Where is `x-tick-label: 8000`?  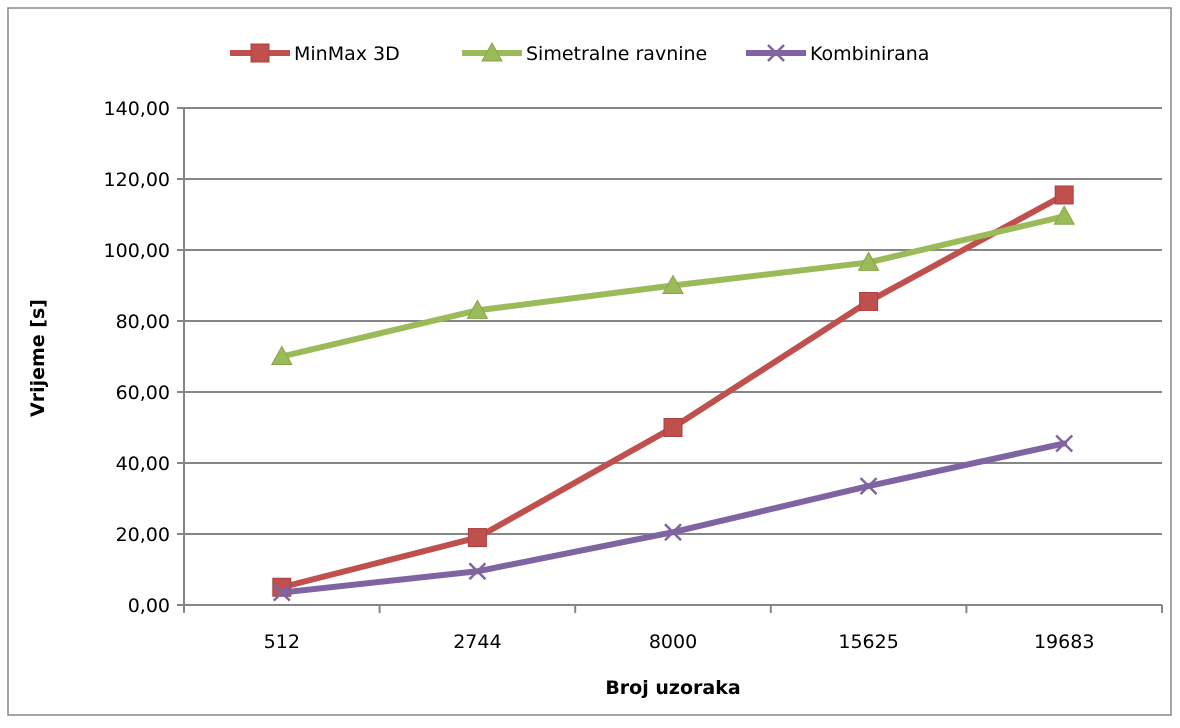 x-tick-label: 8000 is located at coordinates (673, 642).